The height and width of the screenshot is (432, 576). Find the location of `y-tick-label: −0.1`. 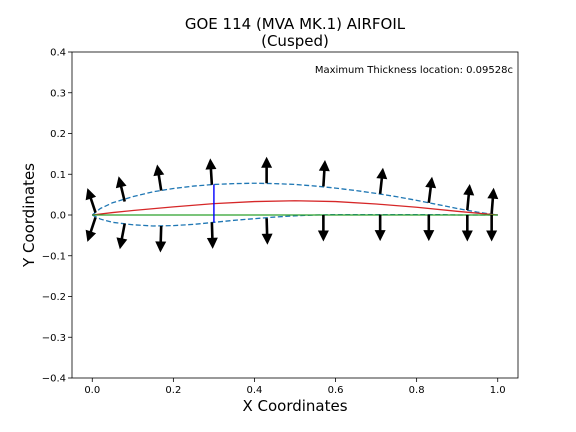

y-tick-label: −0.1 is located at coordinates (54, 256).